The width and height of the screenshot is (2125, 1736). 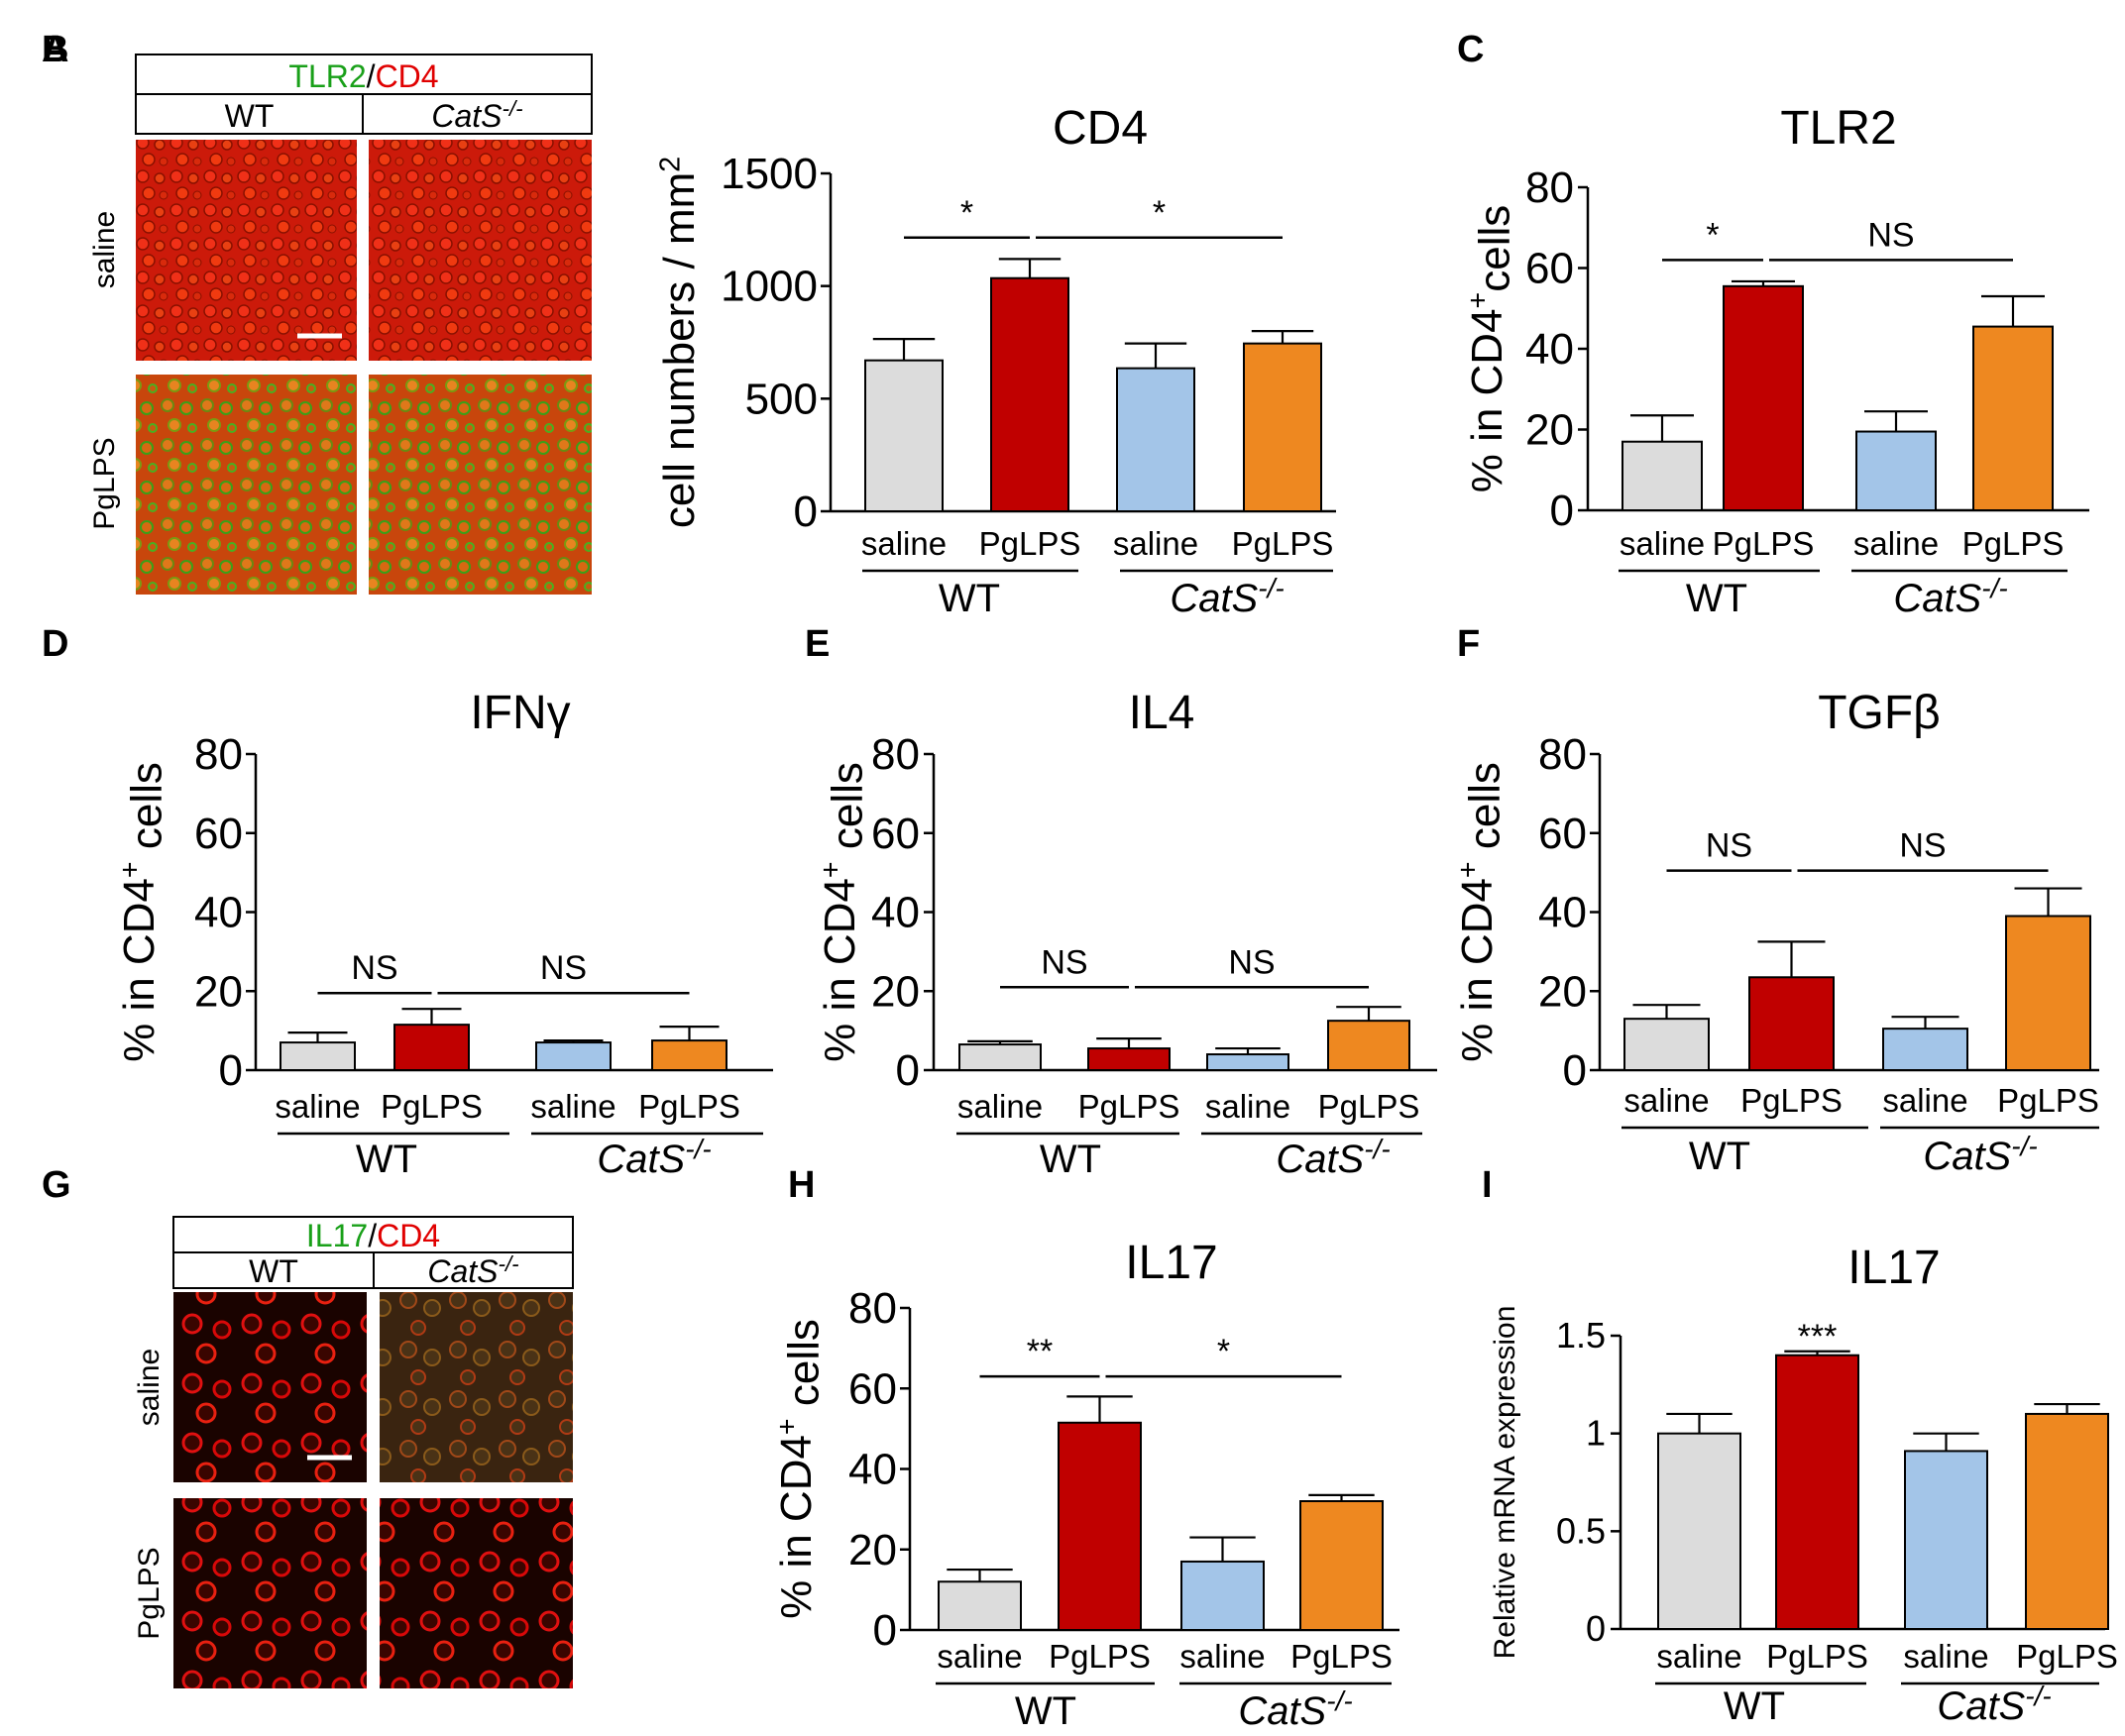 I want to click on panel-label-A: A, so click(x=55, y=49).